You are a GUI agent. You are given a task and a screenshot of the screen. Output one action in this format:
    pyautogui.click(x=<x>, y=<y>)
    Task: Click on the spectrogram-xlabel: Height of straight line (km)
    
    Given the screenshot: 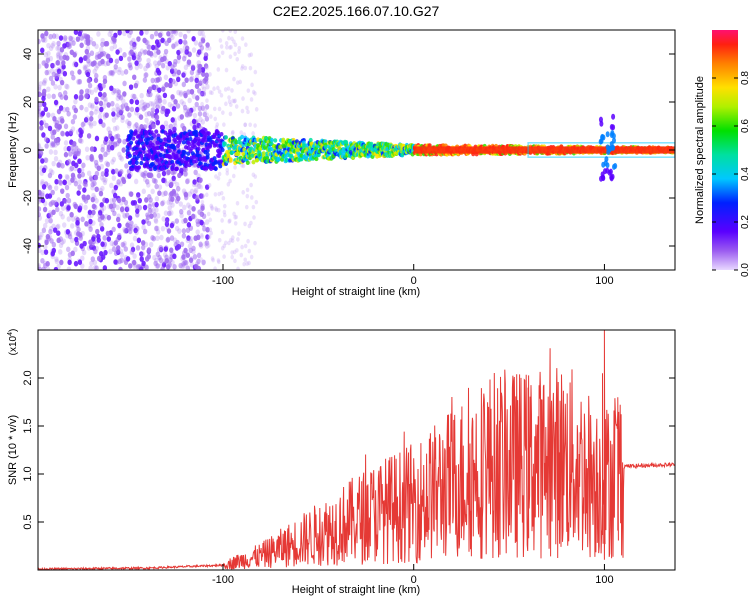 What is the action you would take?
    pyautogui.click(x=356, y=292)
    